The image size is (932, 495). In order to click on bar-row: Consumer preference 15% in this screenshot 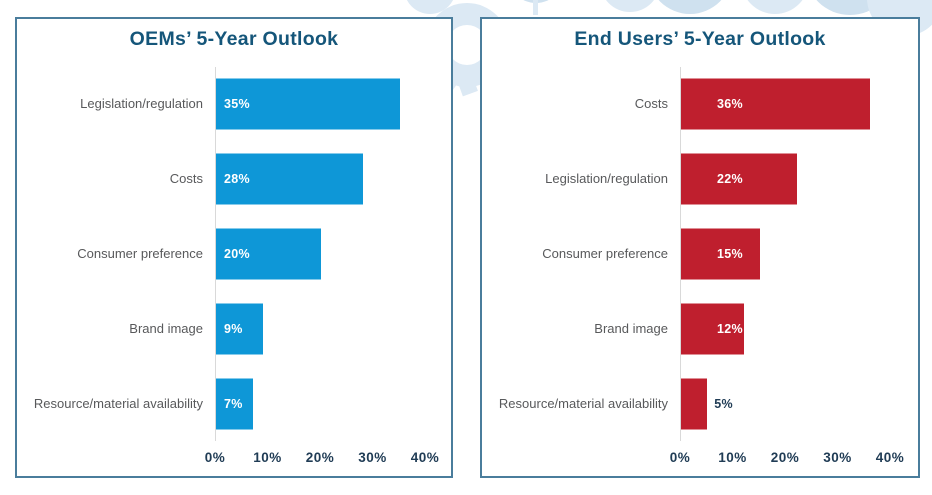, I will do `click(700, 254)`.